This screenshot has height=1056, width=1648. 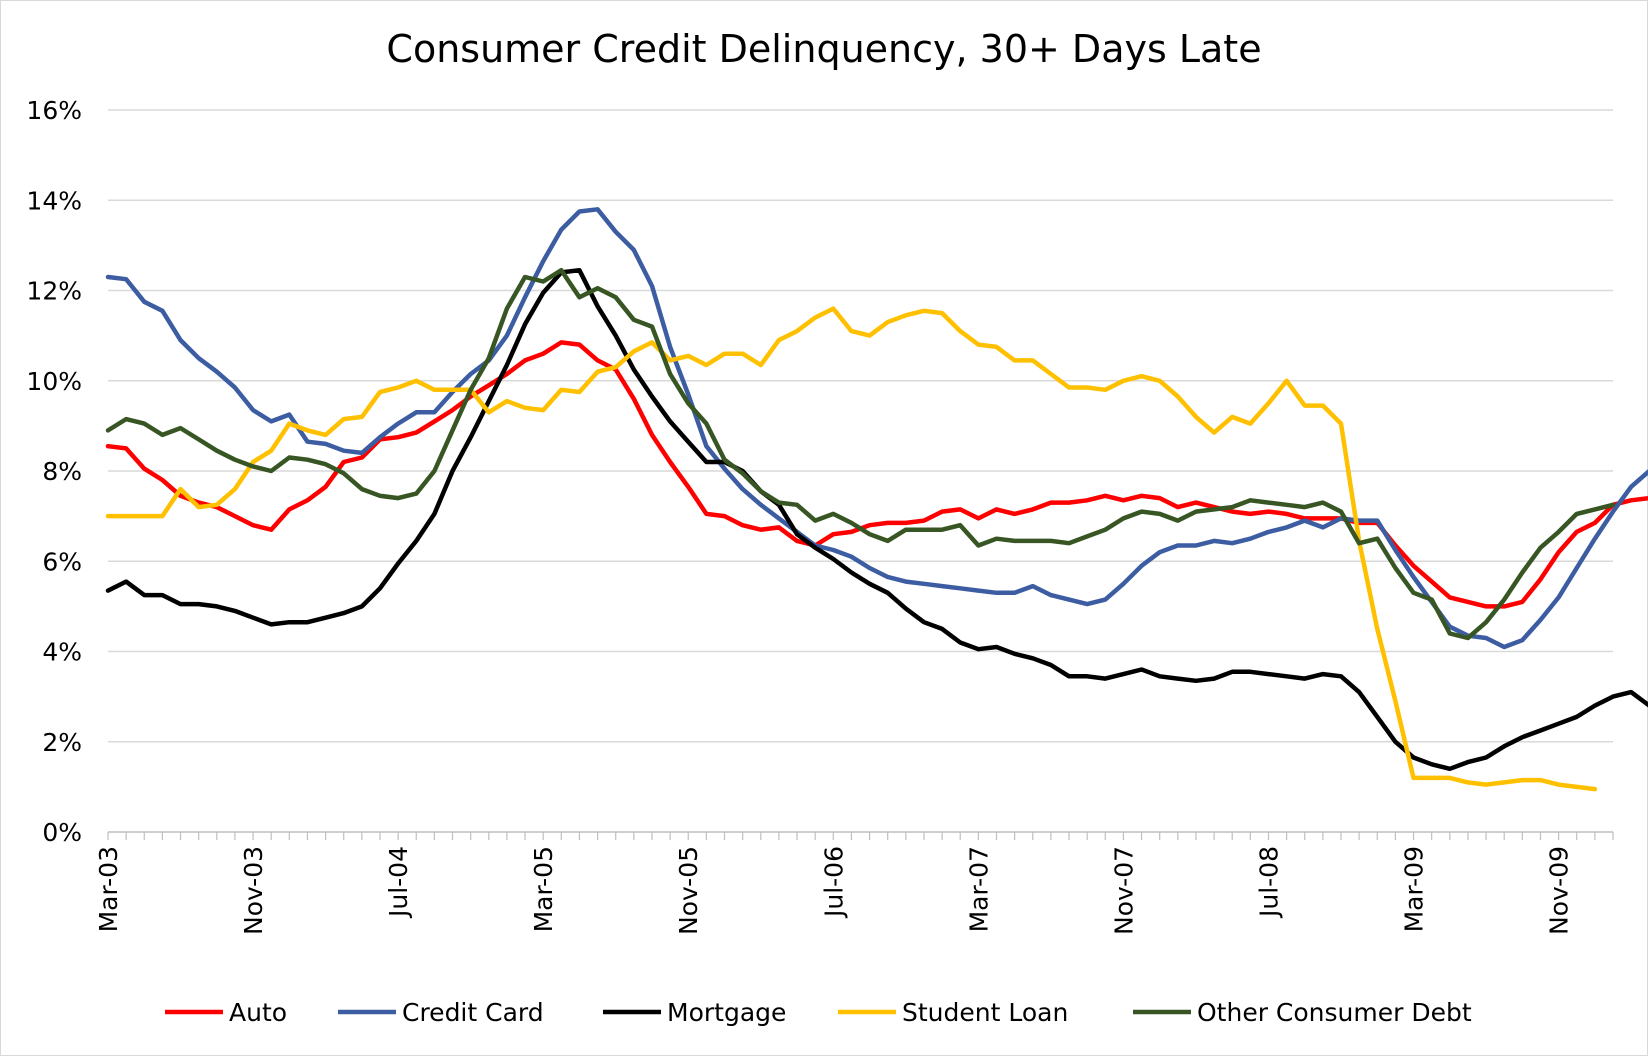 What do you see at coordinates (62, 742) in the screenshot?
I see `y-tick-label: 2%` at bounding box center [62, 742].